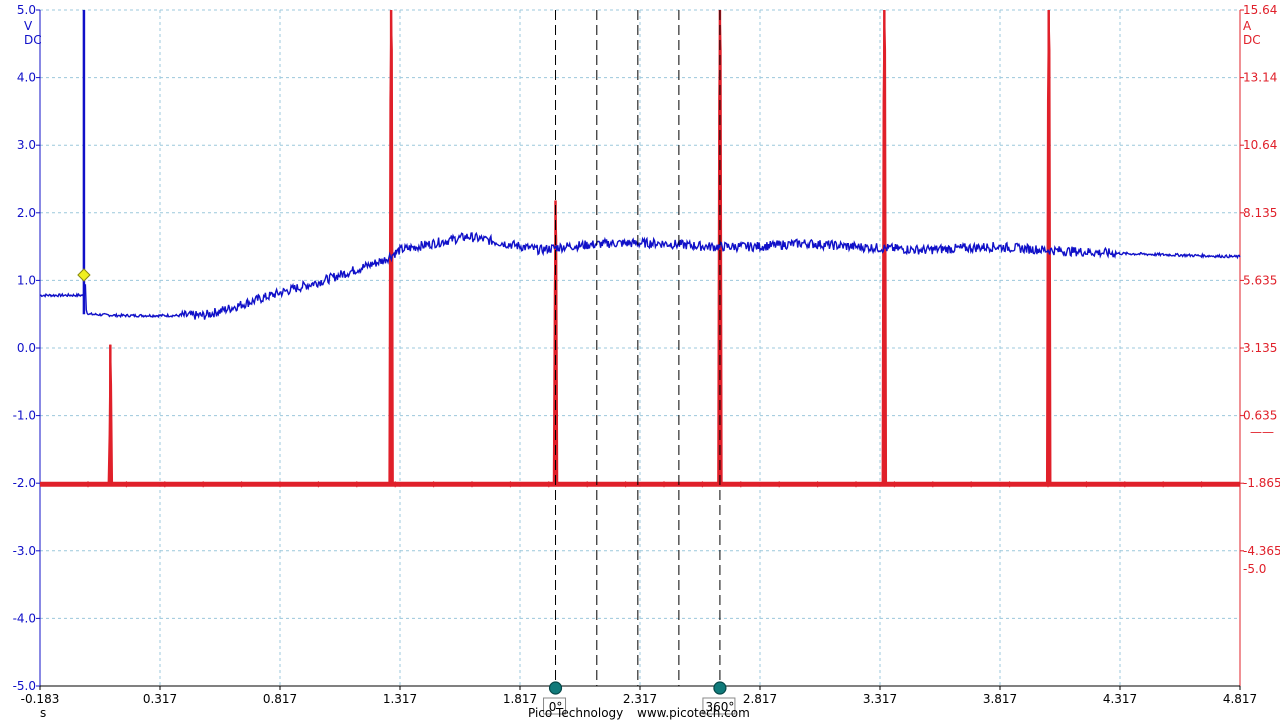 The height and width of the screenshot is (720, 1280). I want to click on left-tick-label: 5.0, so click(26, 10).